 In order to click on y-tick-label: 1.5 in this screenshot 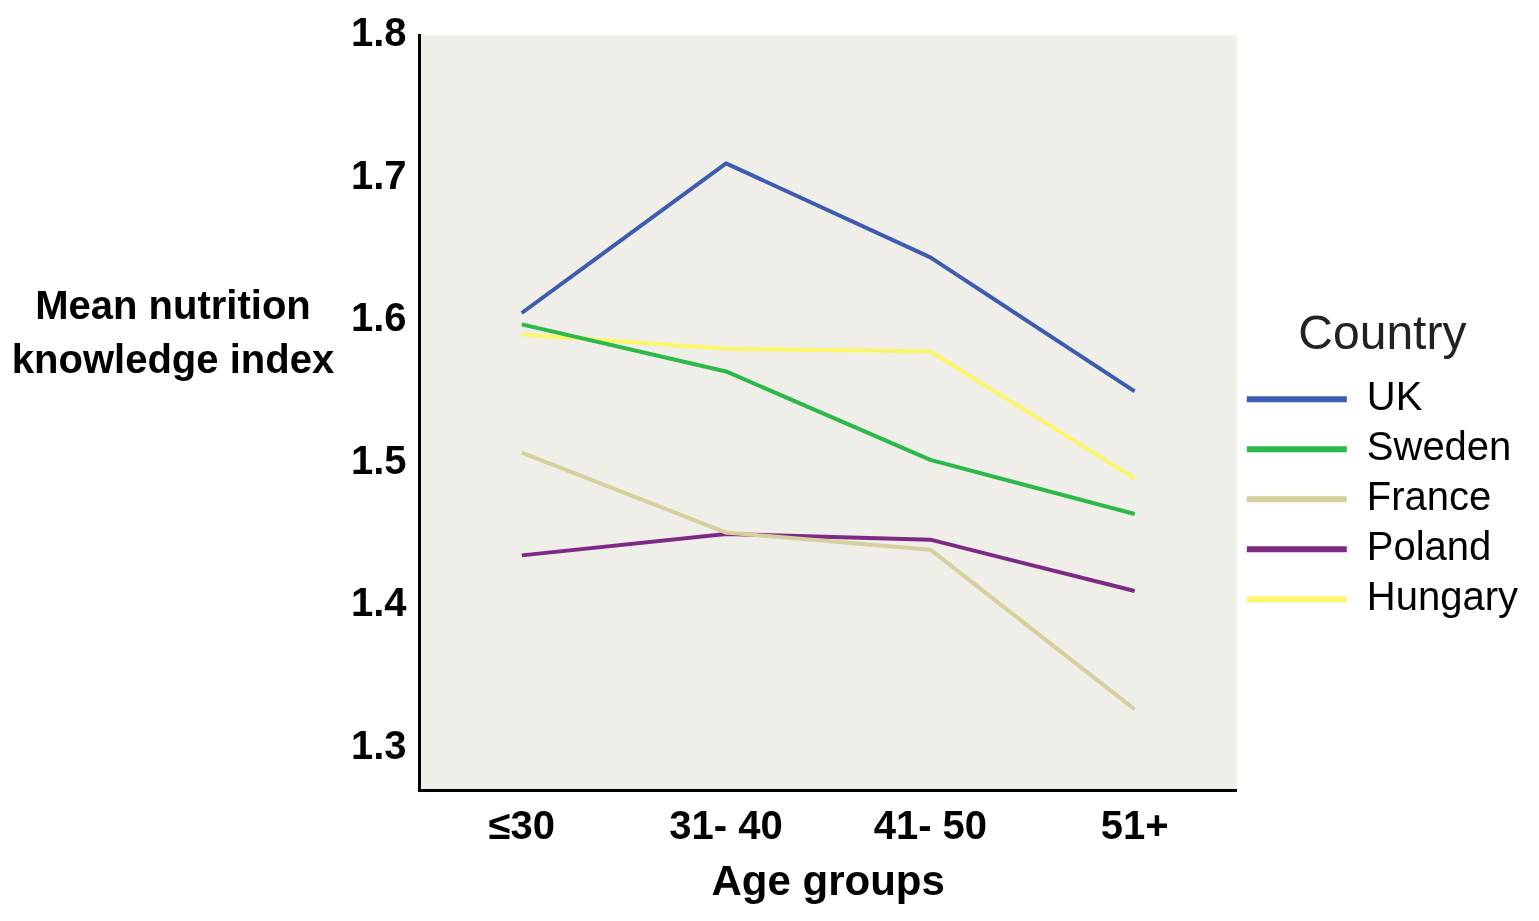, I will do `click(379, 459)`.